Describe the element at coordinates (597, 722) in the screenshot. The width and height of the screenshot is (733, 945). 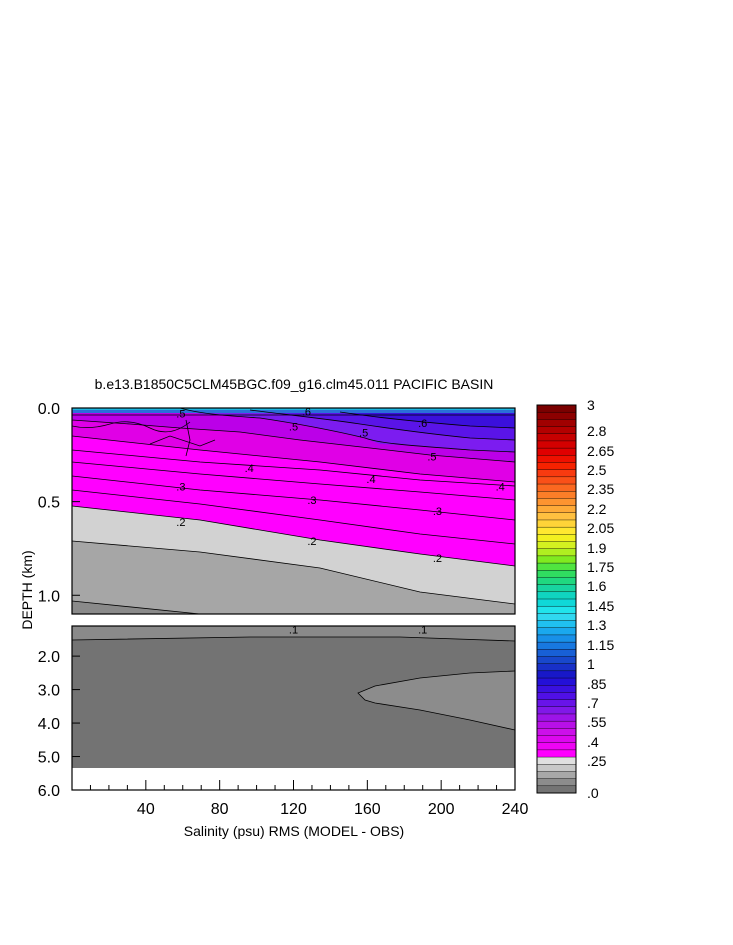
I see `colorbar-label: .55` at that location.